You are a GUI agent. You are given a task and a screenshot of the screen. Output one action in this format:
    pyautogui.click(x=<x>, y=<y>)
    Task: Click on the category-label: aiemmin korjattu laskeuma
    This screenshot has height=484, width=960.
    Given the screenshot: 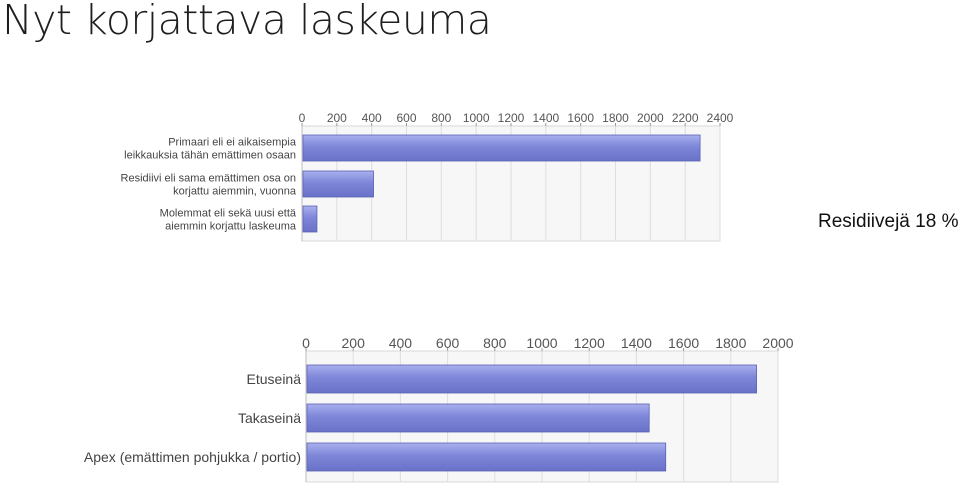 What is the action you would take?
    pyautogui.click(x=231, y=226)
    